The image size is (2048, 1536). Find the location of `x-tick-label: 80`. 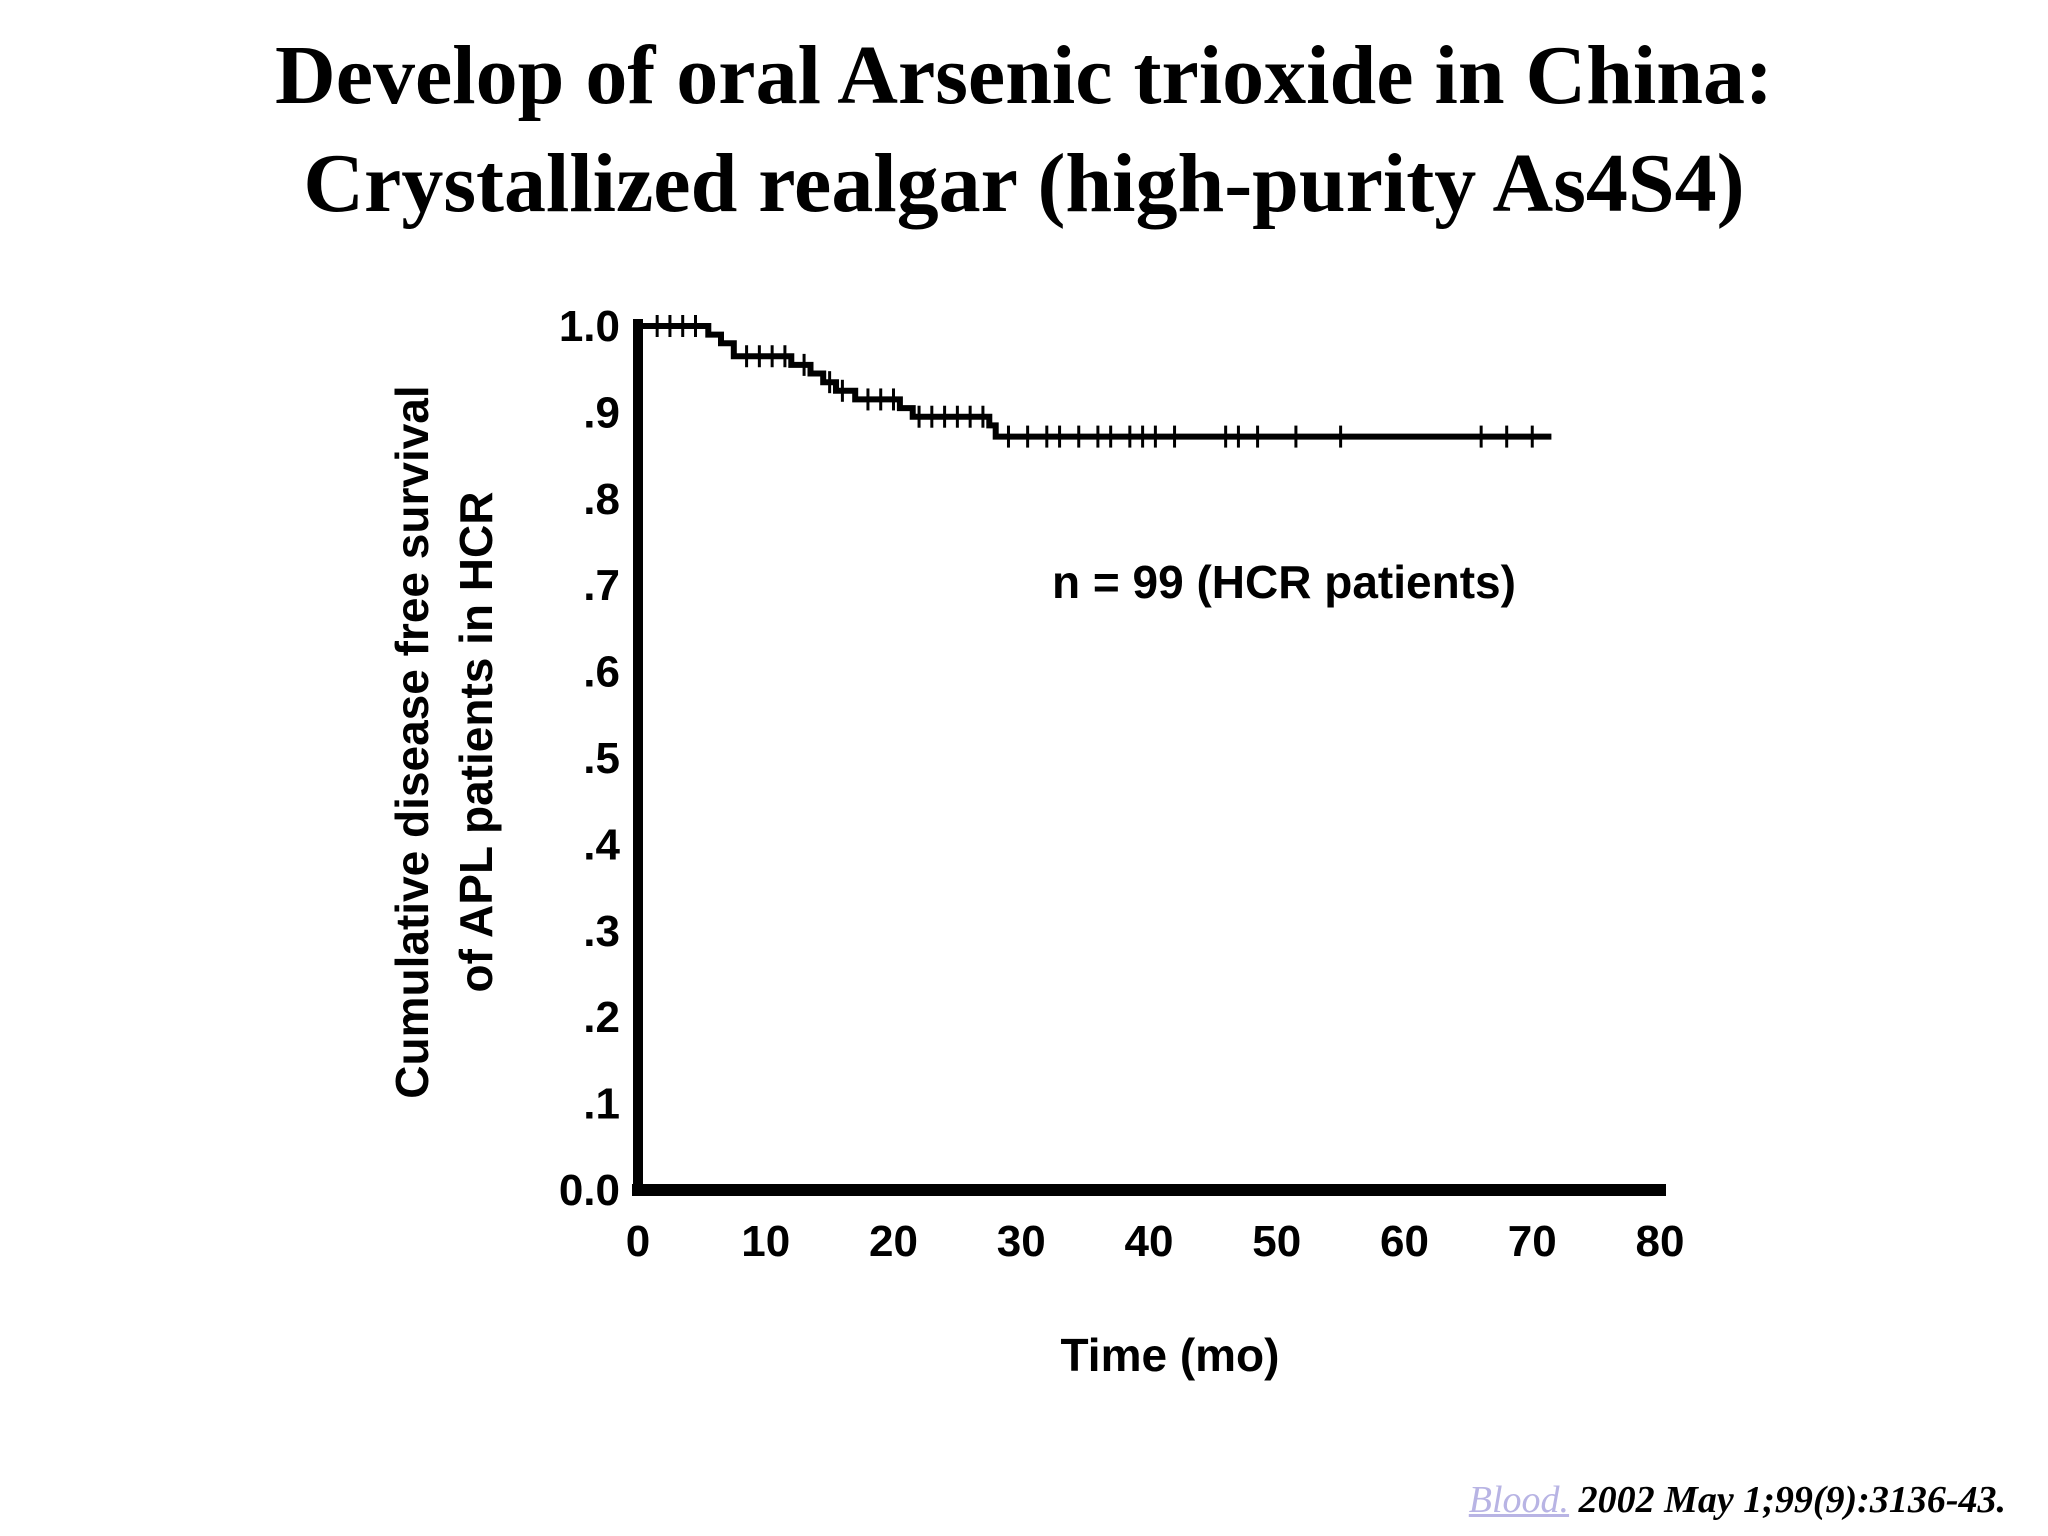

x-tick-label: 80 is located at coordinates (1660, 1241).